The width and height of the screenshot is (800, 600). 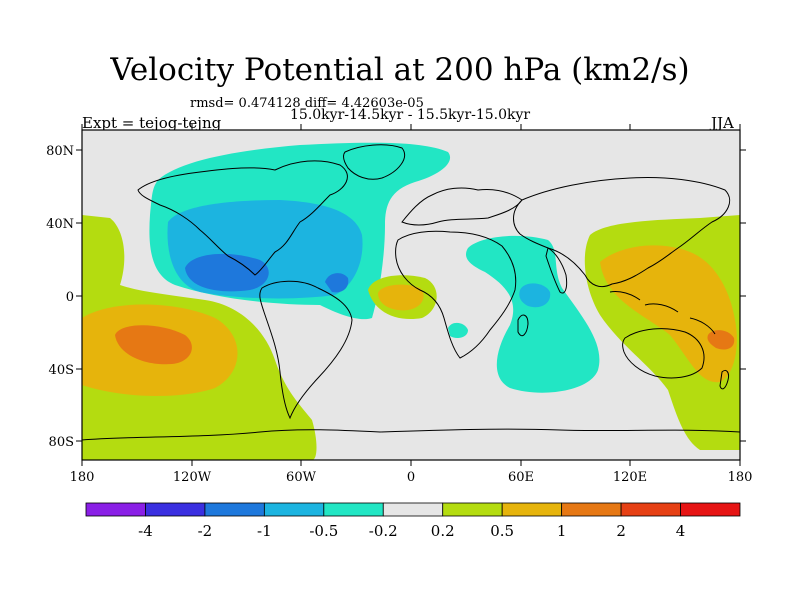 I want to click on negative-core-atlantic-small, so click(x=337, y=283).